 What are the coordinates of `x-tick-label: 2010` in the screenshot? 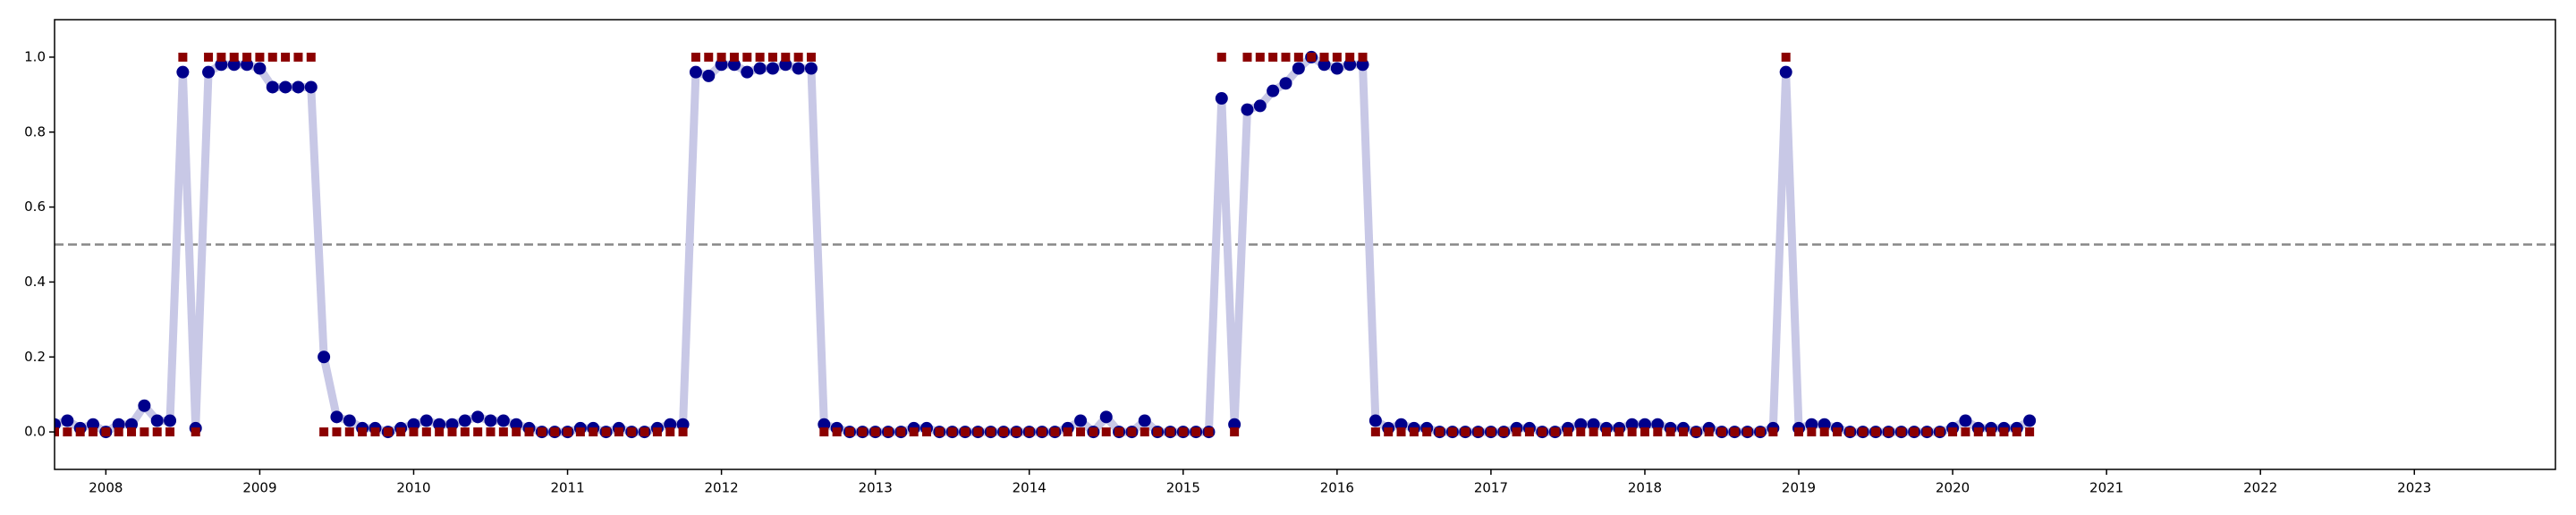 It's located at (413, 488).